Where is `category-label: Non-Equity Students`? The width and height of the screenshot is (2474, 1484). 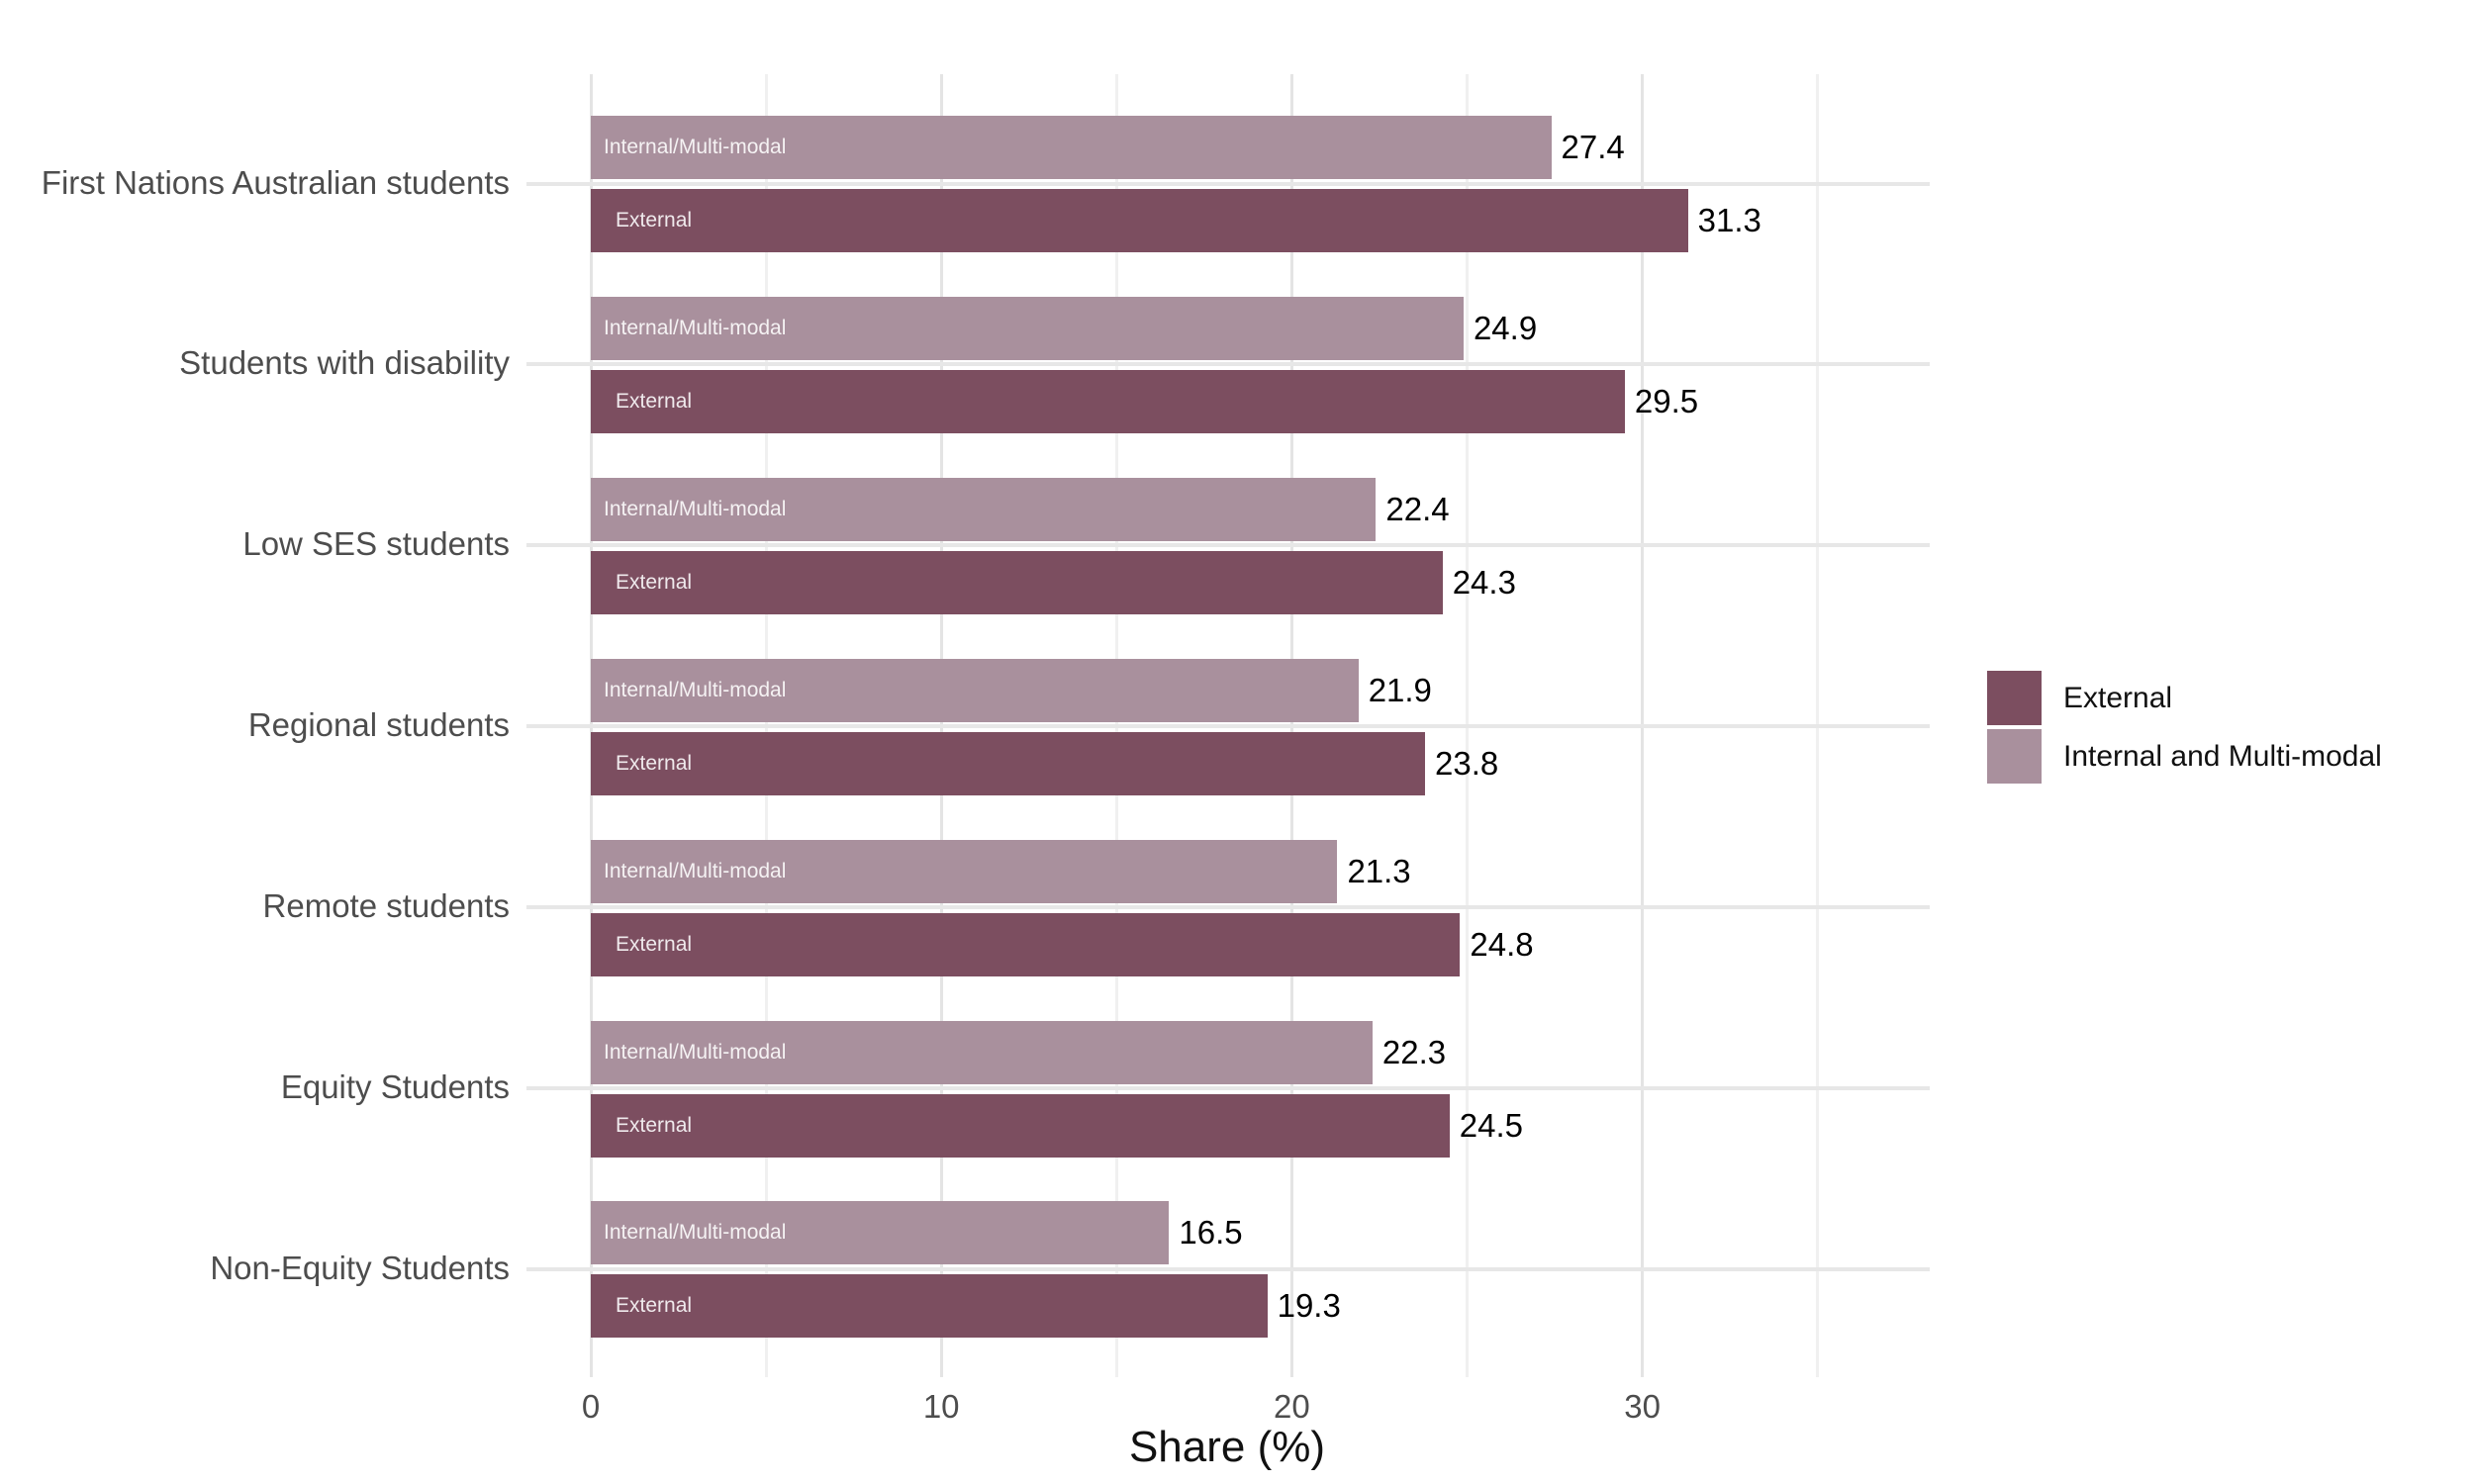 category-label: Non-Equity Students is located at coordinates (360, 1268).